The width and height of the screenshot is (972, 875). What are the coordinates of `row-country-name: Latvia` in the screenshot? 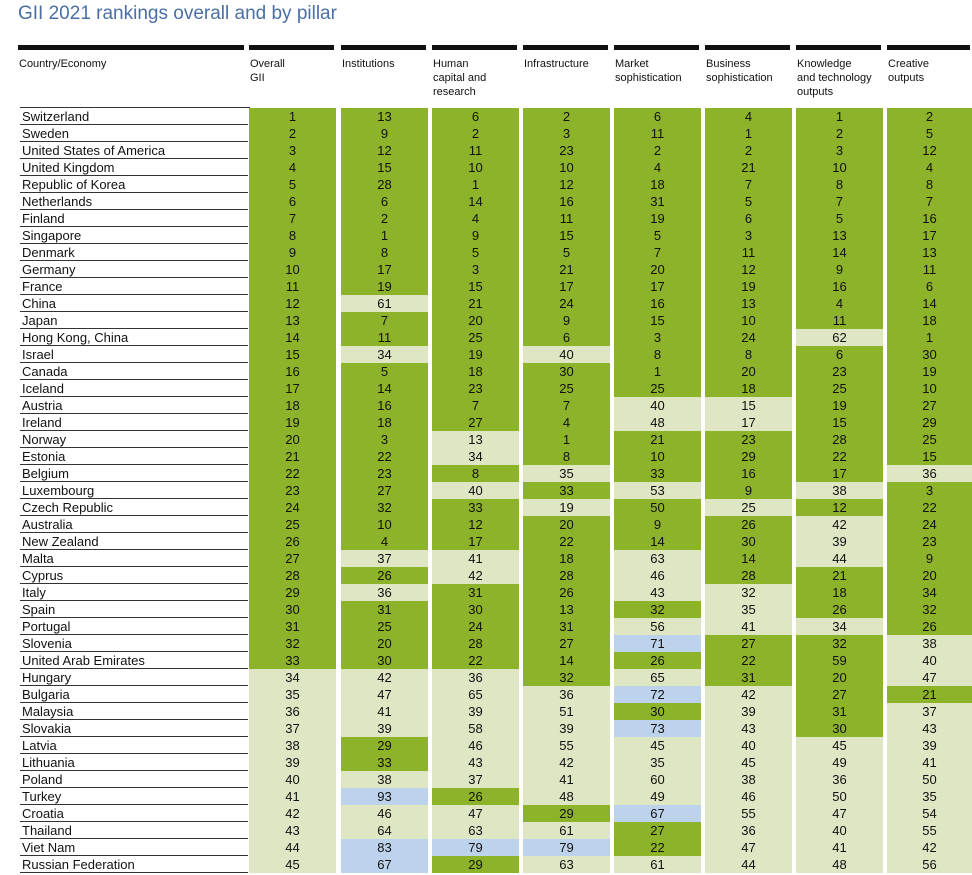 It's located at (134, 745).